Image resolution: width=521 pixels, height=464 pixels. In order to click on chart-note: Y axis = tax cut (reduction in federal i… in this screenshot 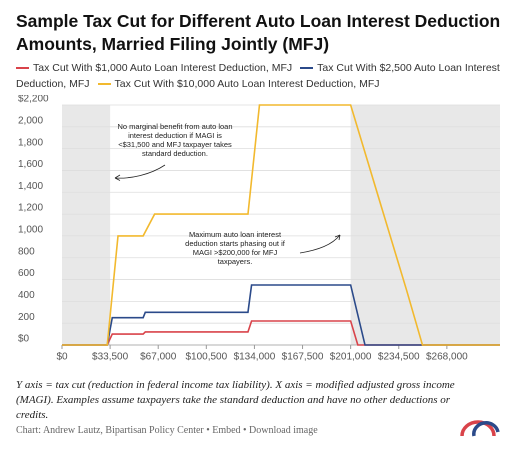, I will do `click(235, 400)`.